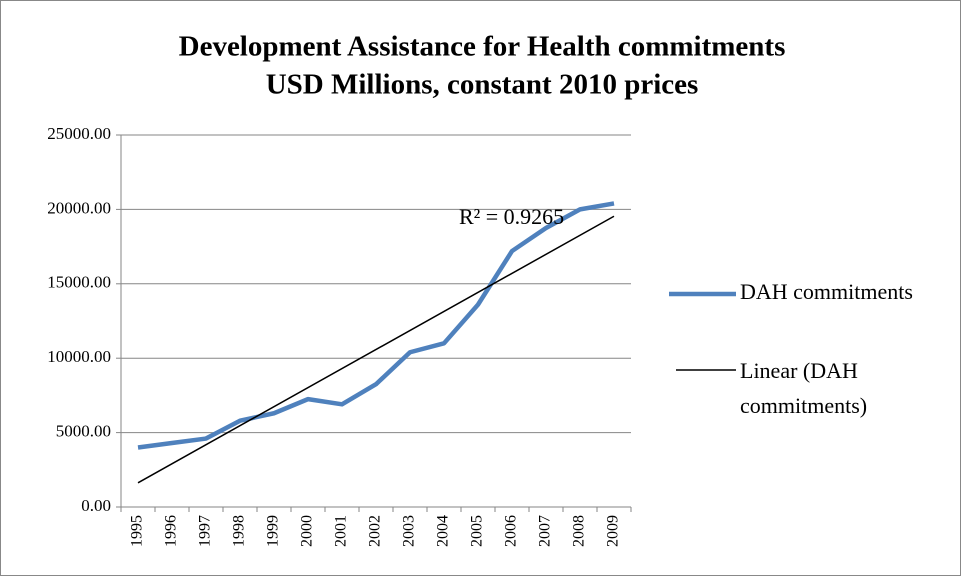 The image size is (961, 576). Describe the element at coordinates (96, 505) in the screenshot. I see `y-tick-label: 0.00` at that location.